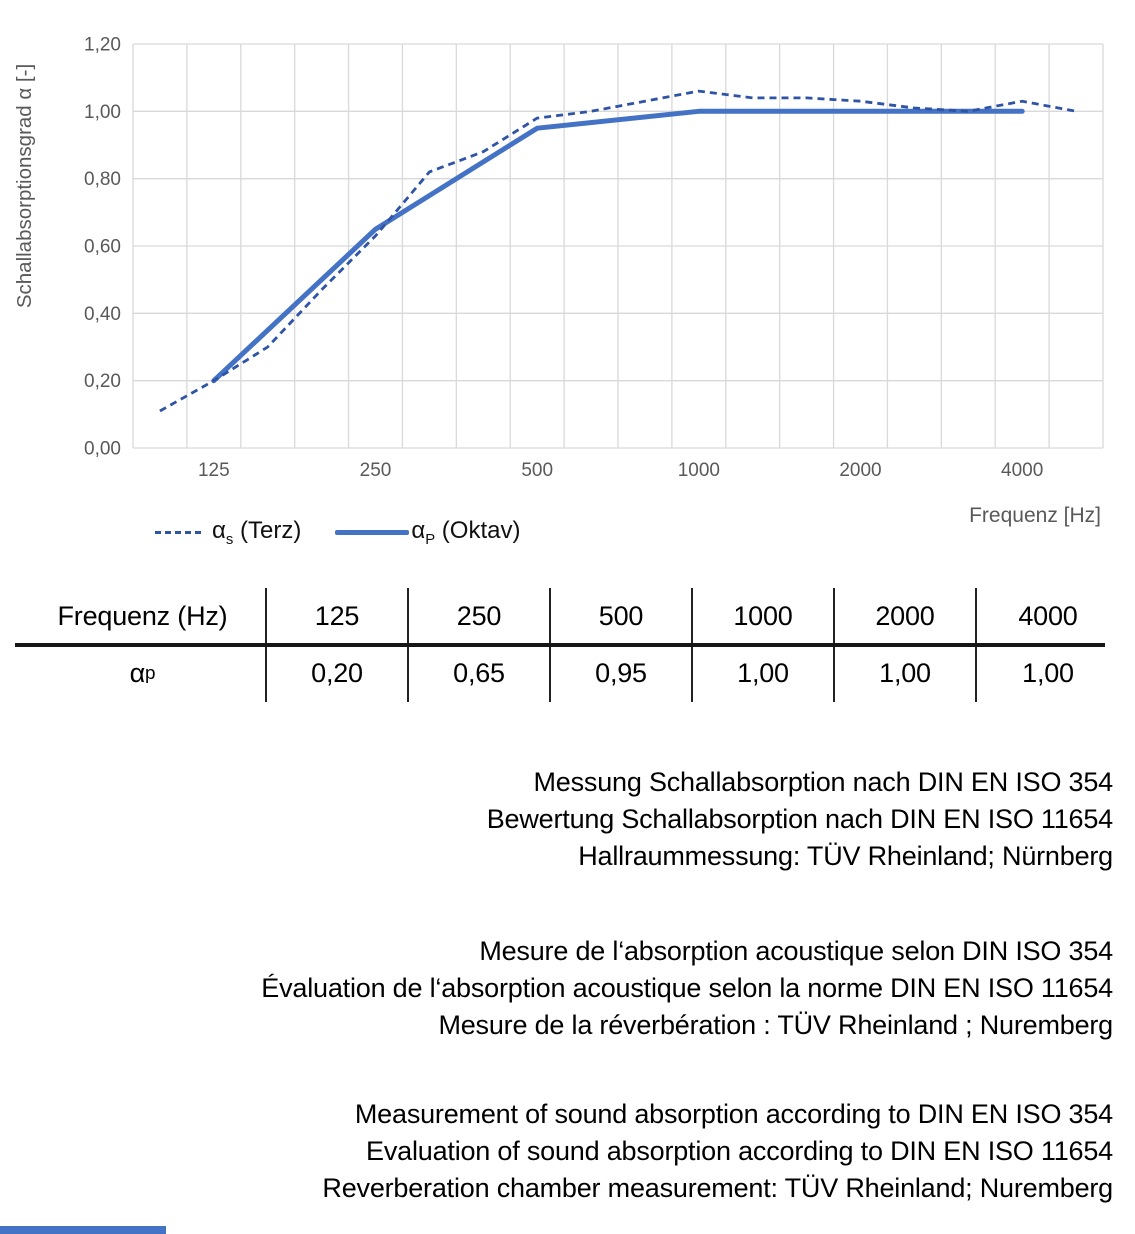 Image resolution: width=1135 pixels, height=1234 pixels. I want to click on legend-item-alpha-s: αs (Terz), so click(228, 532).